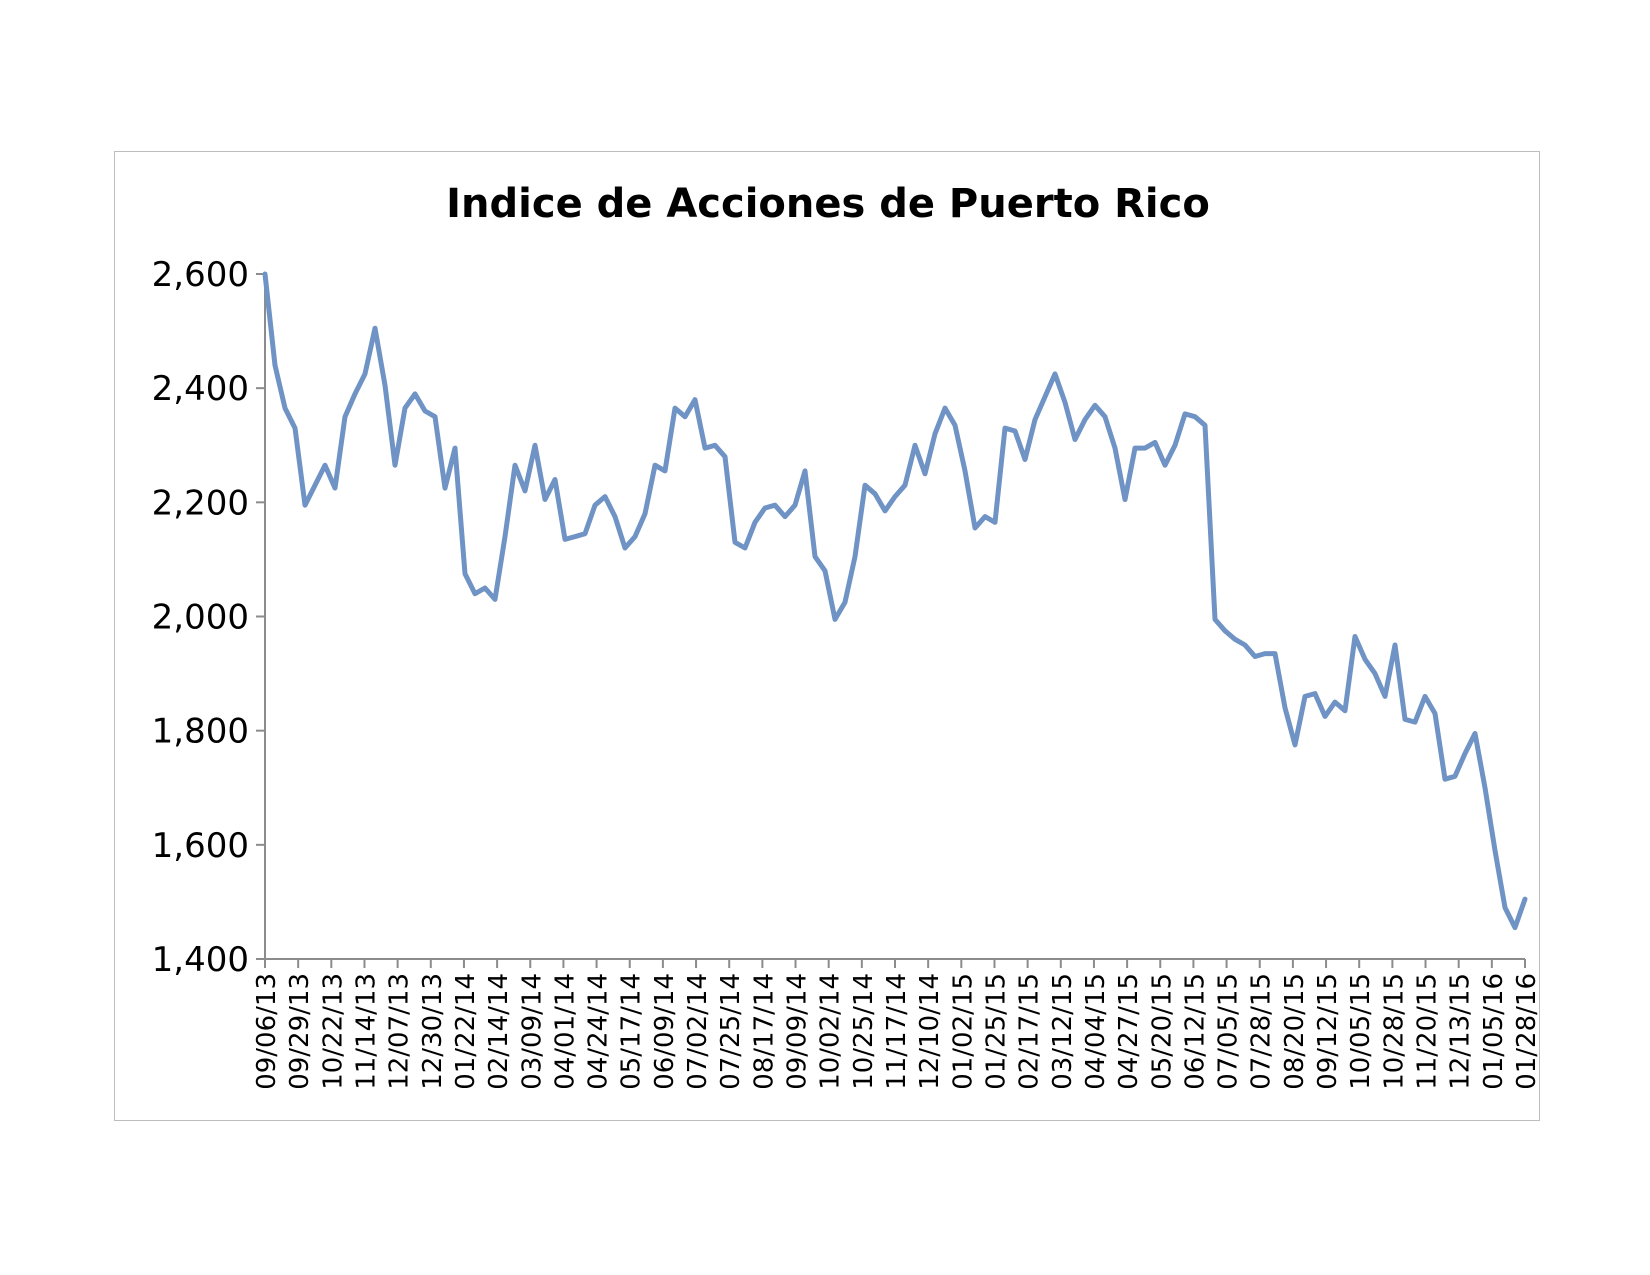  I want to click on x-tick-label: 04/24/14, so click(599, 1031).